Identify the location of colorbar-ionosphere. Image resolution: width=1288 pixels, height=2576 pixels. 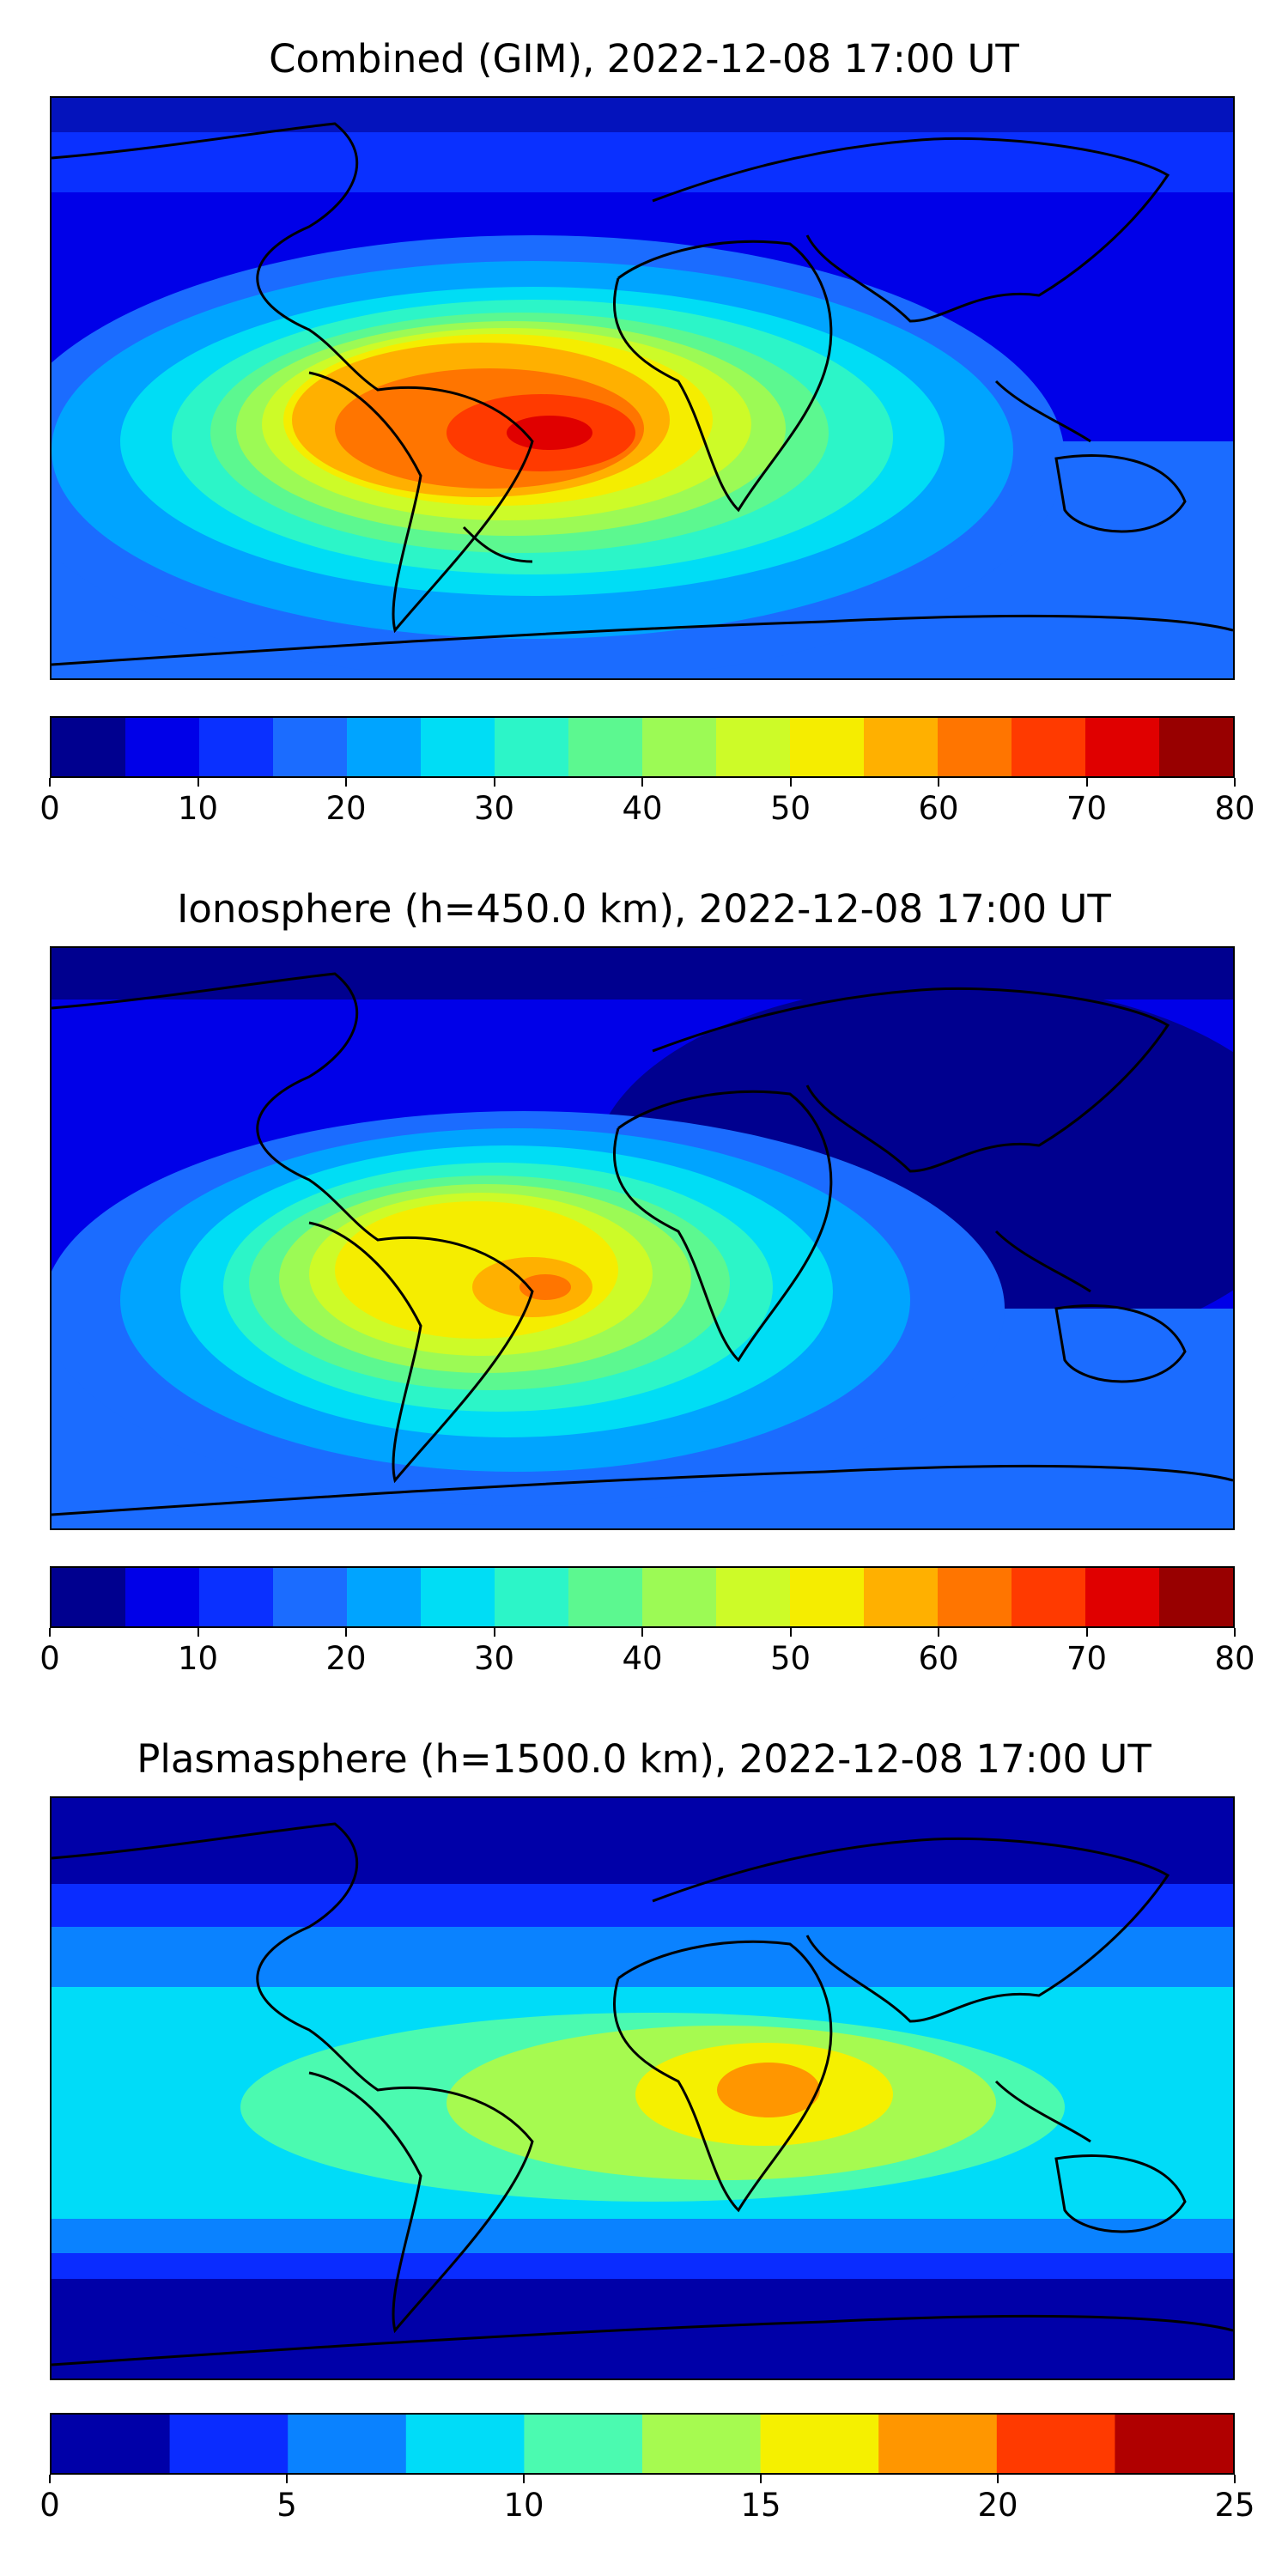
(642, 1597).